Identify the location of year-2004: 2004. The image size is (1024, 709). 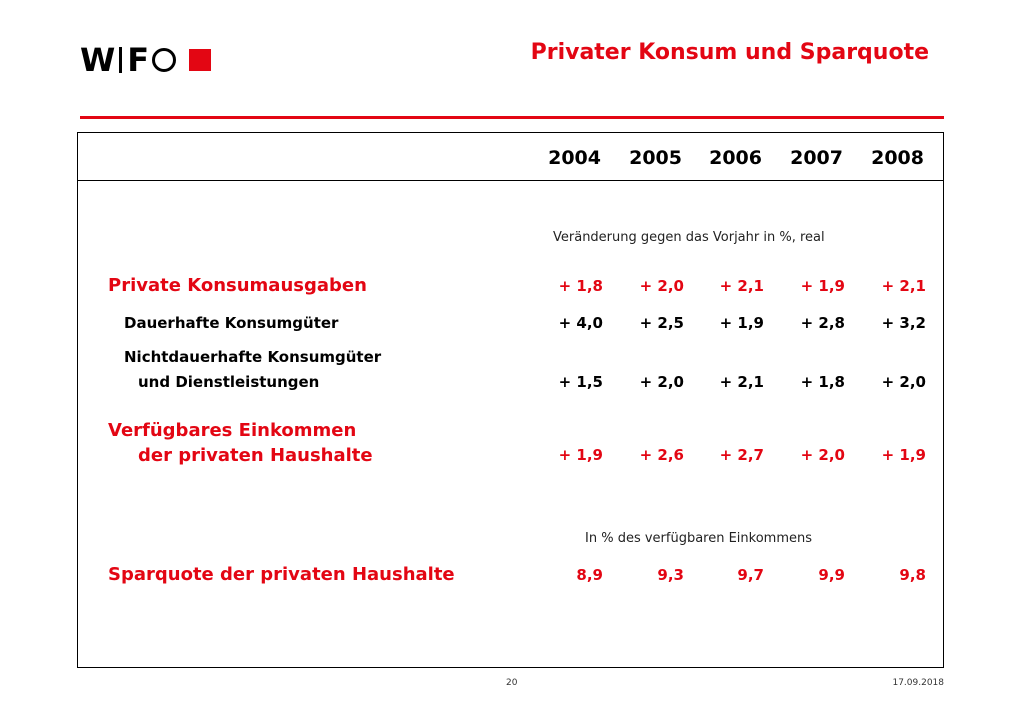
(574, 158).